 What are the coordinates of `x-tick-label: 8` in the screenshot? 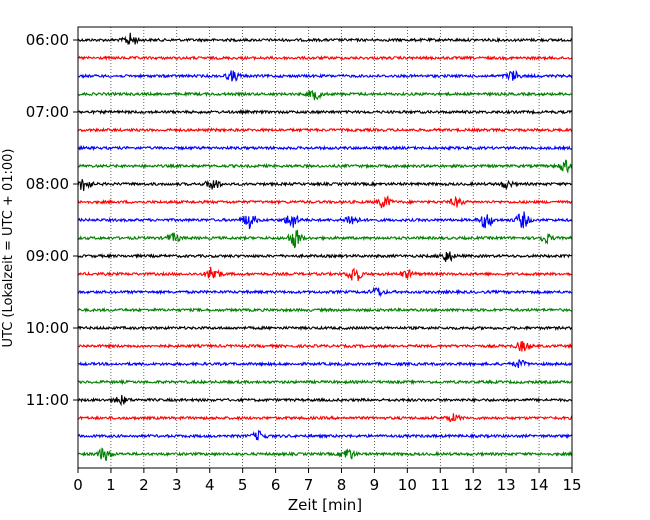 It's located at (342, 485).